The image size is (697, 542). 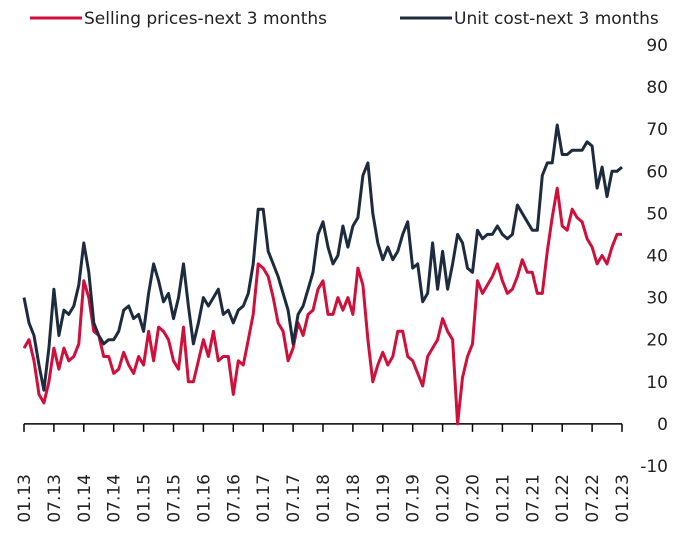 What do you see at coordinates (563, 498) in the screenshot?
I see `x-tick-label: 01.22` at bounding box center [563, 498].